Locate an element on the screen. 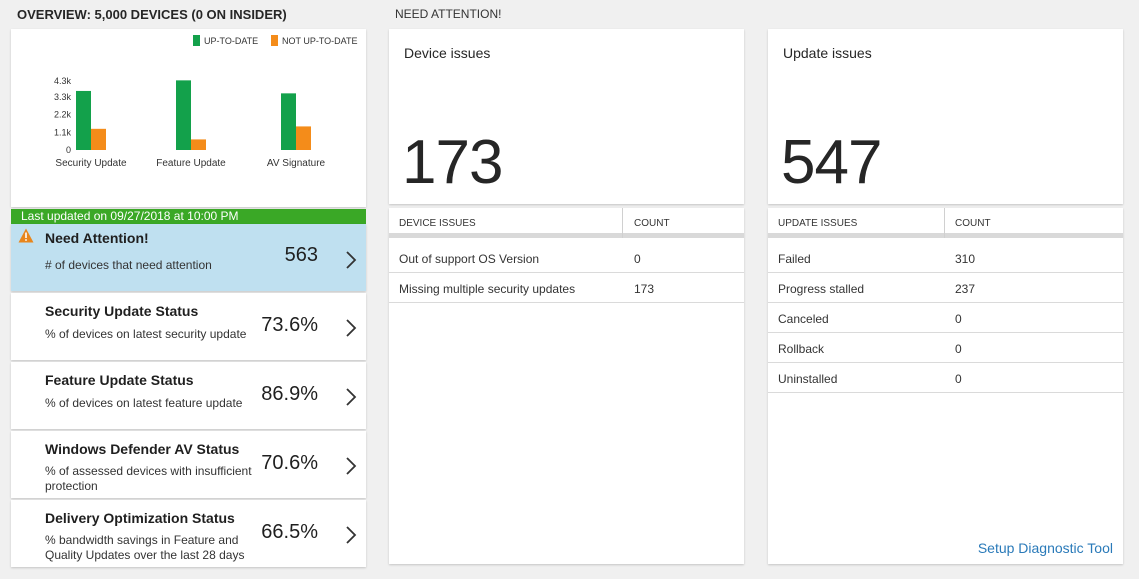 This screenshot has width=1139, height=579. cell-issue: Progress stalled is located at coordinates (821, 289).